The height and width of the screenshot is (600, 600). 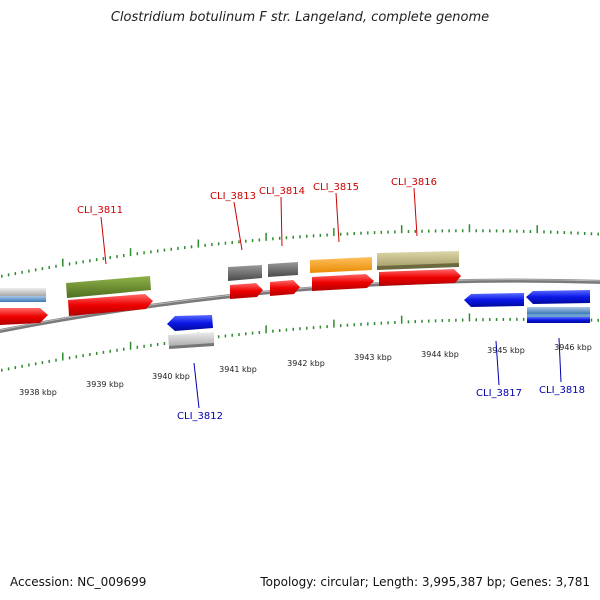 I want to click on label-cli-3813: CLI_3813, so click(x=233, y=196).